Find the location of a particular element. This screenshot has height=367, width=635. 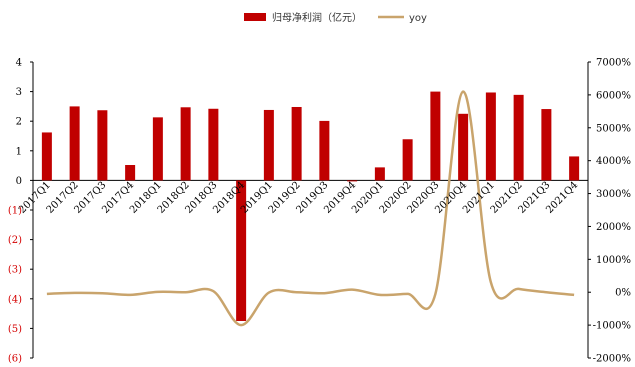

y-left-tick-label: (4) is located at coordinates (15, 299).